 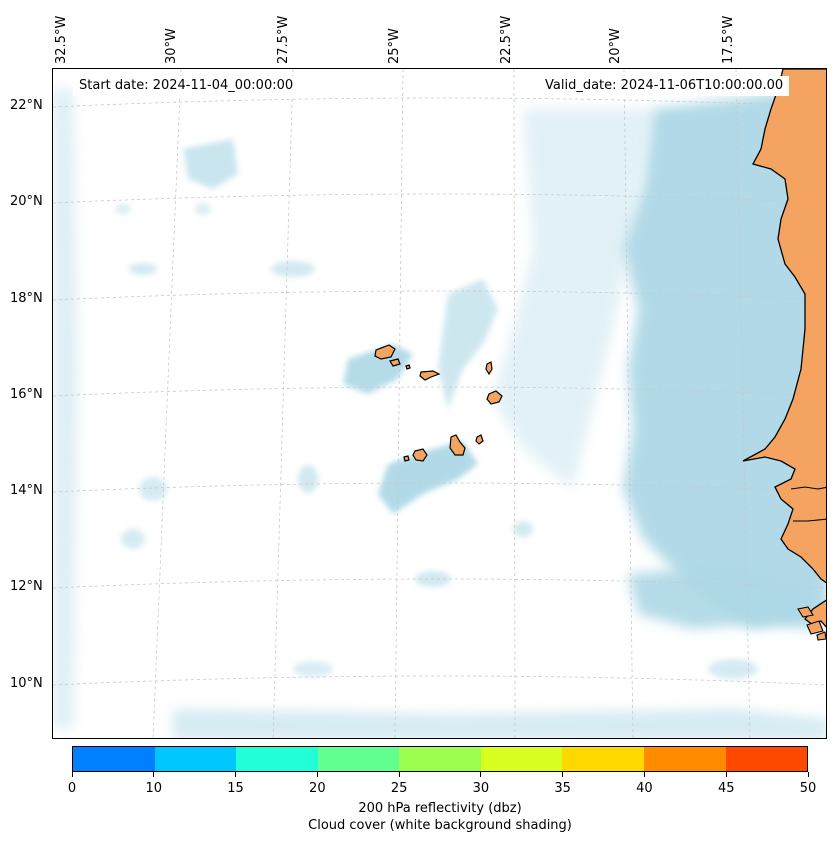 What do you see at coordinates (628, 403) in the screenshot?
I see `gridline-lon-20w` at bounding box center [628, 403].